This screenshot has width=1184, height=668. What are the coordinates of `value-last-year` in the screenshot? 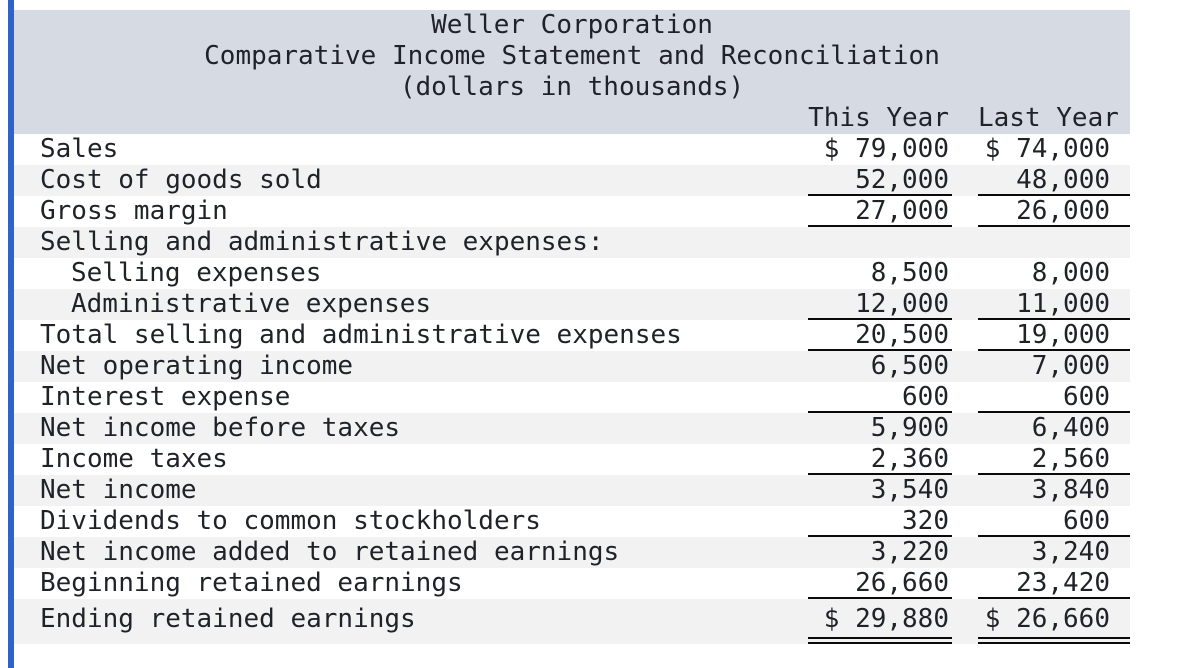 It's located at (1054, 242).